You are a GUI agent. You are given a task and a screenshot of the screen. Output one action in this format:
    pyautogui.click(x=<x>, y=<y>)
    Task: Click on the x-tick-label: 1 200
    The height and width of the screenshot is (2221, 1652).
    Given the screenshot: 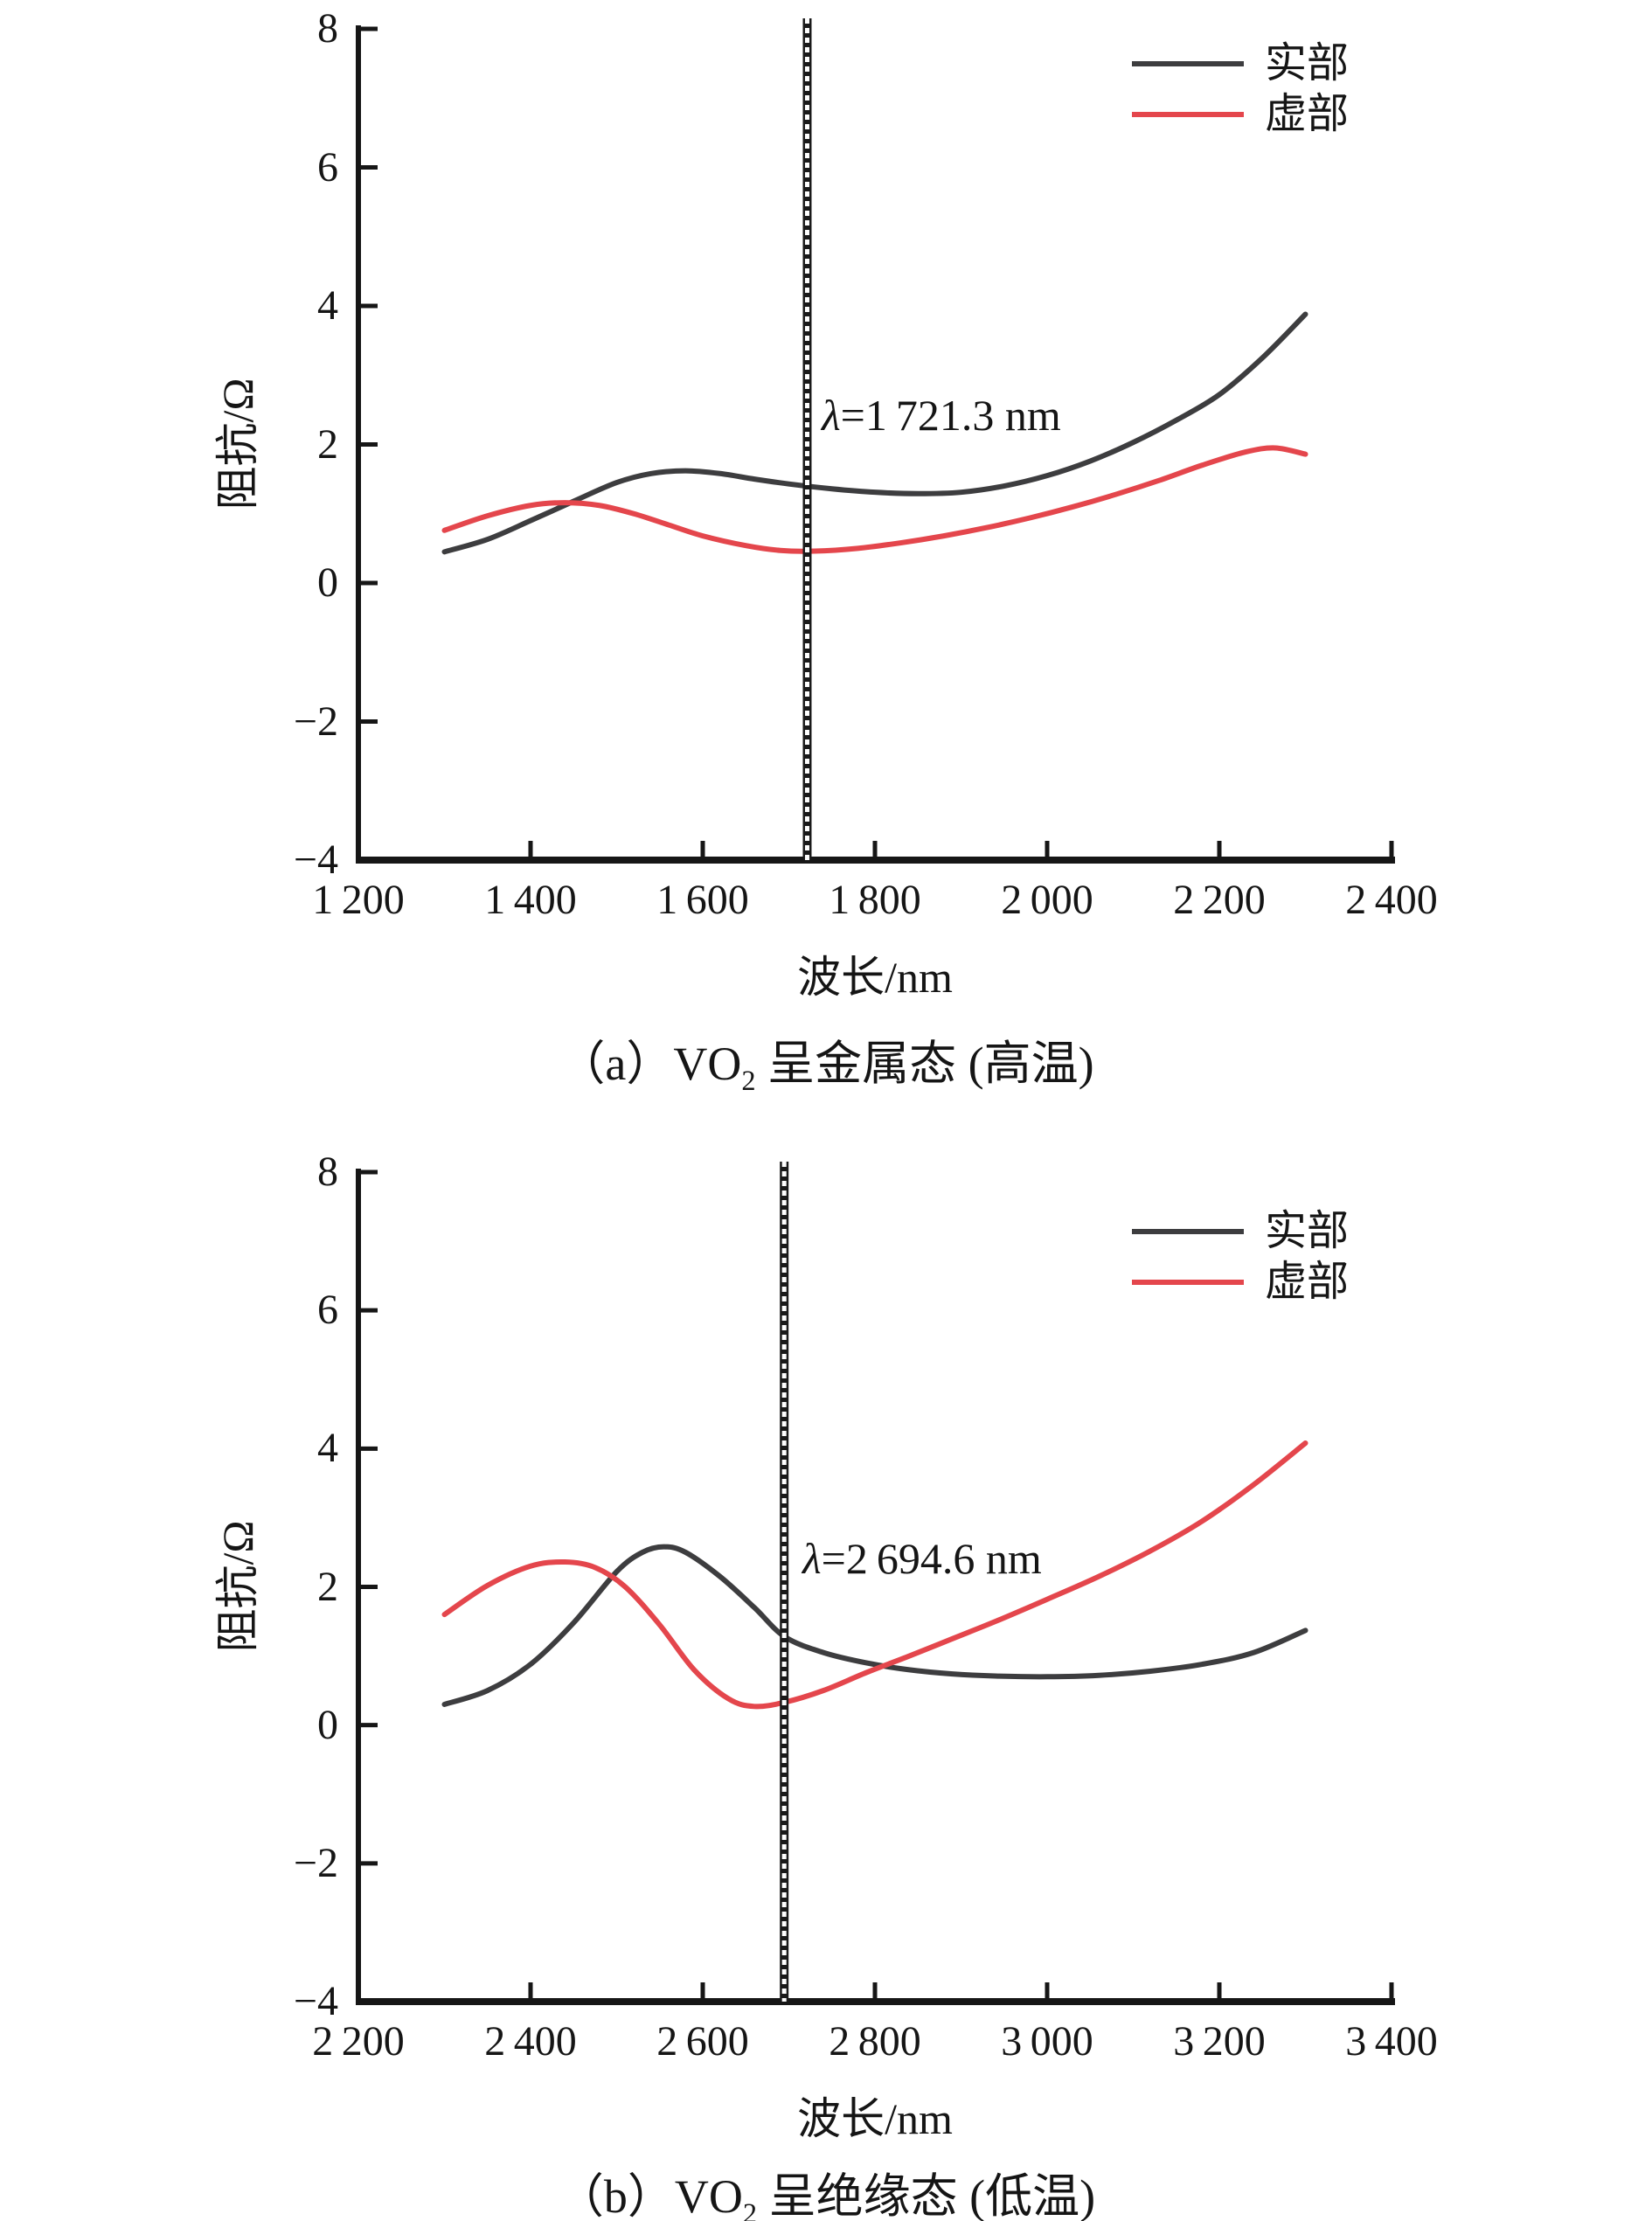 What is the action you would take?
    pyautogui.click(x=359, y=900)
    